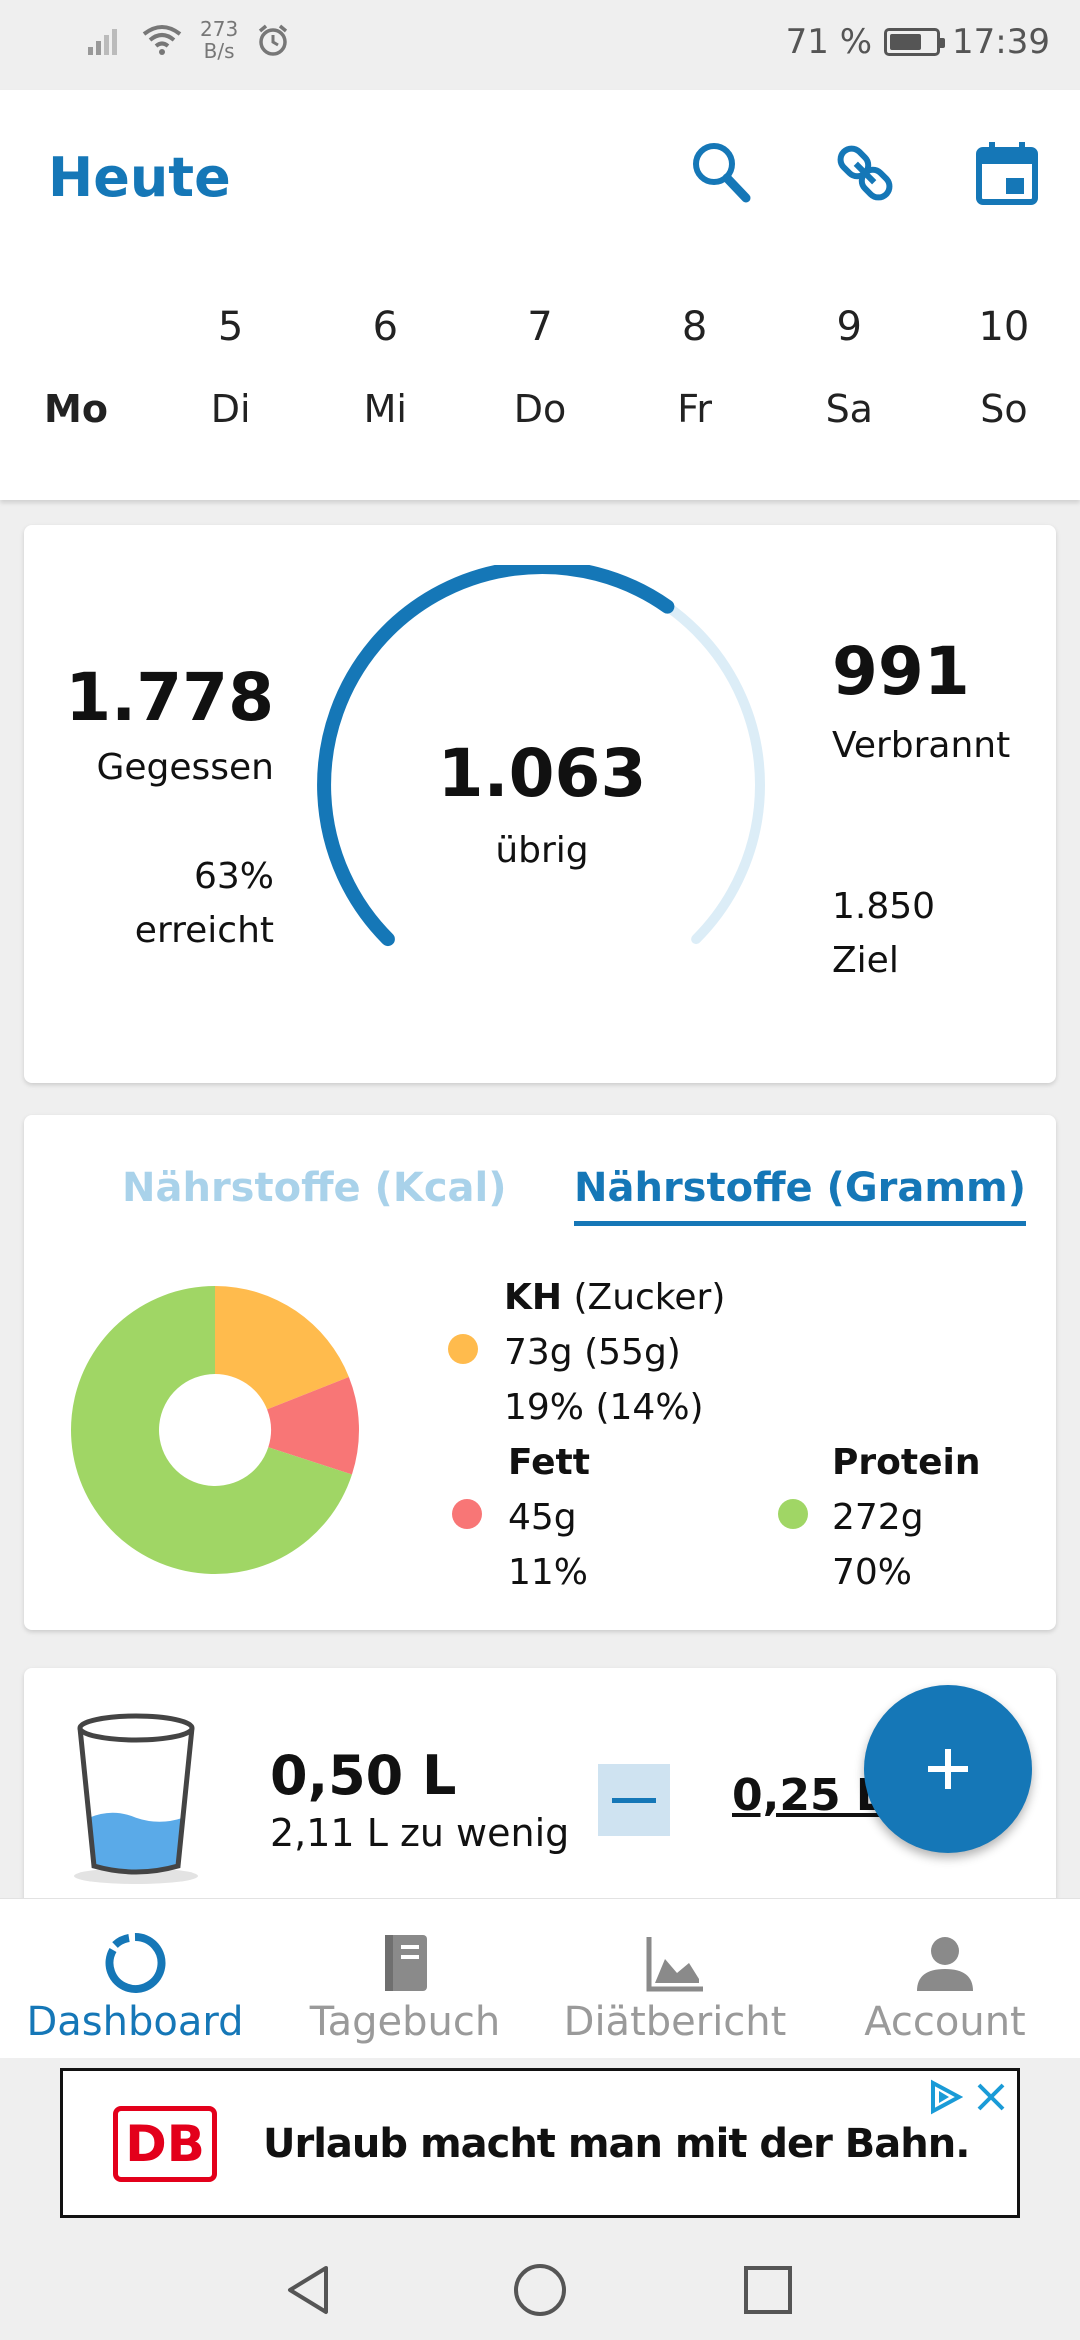 This screenshot has width=1080, height=2340. What do you see at coordinates (675, 2022) in the screenshot?
I see `nav-label: Diätbericht` at bounding box center [675, 2022].